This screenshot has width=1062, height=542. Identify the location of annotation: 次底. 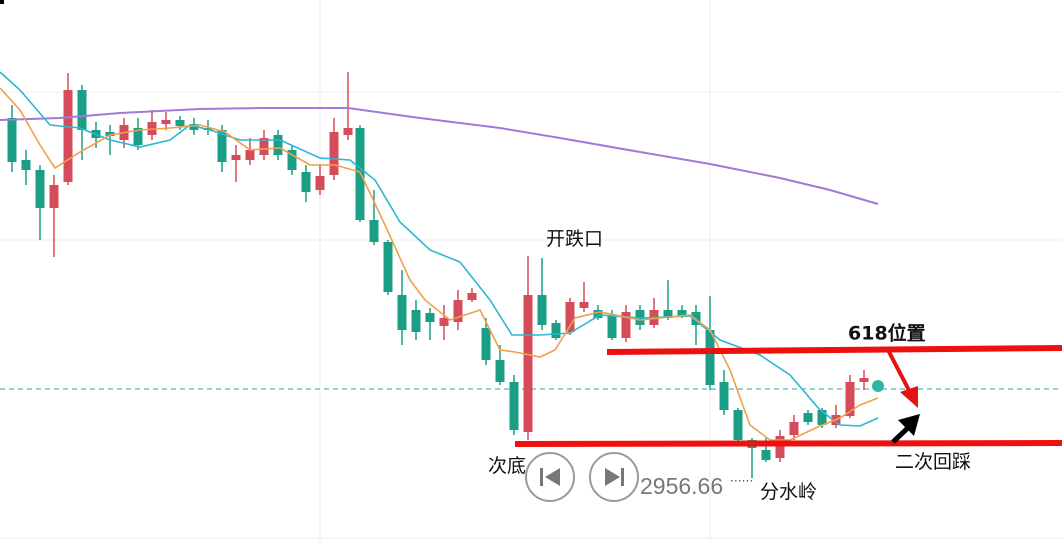
(507, 466).